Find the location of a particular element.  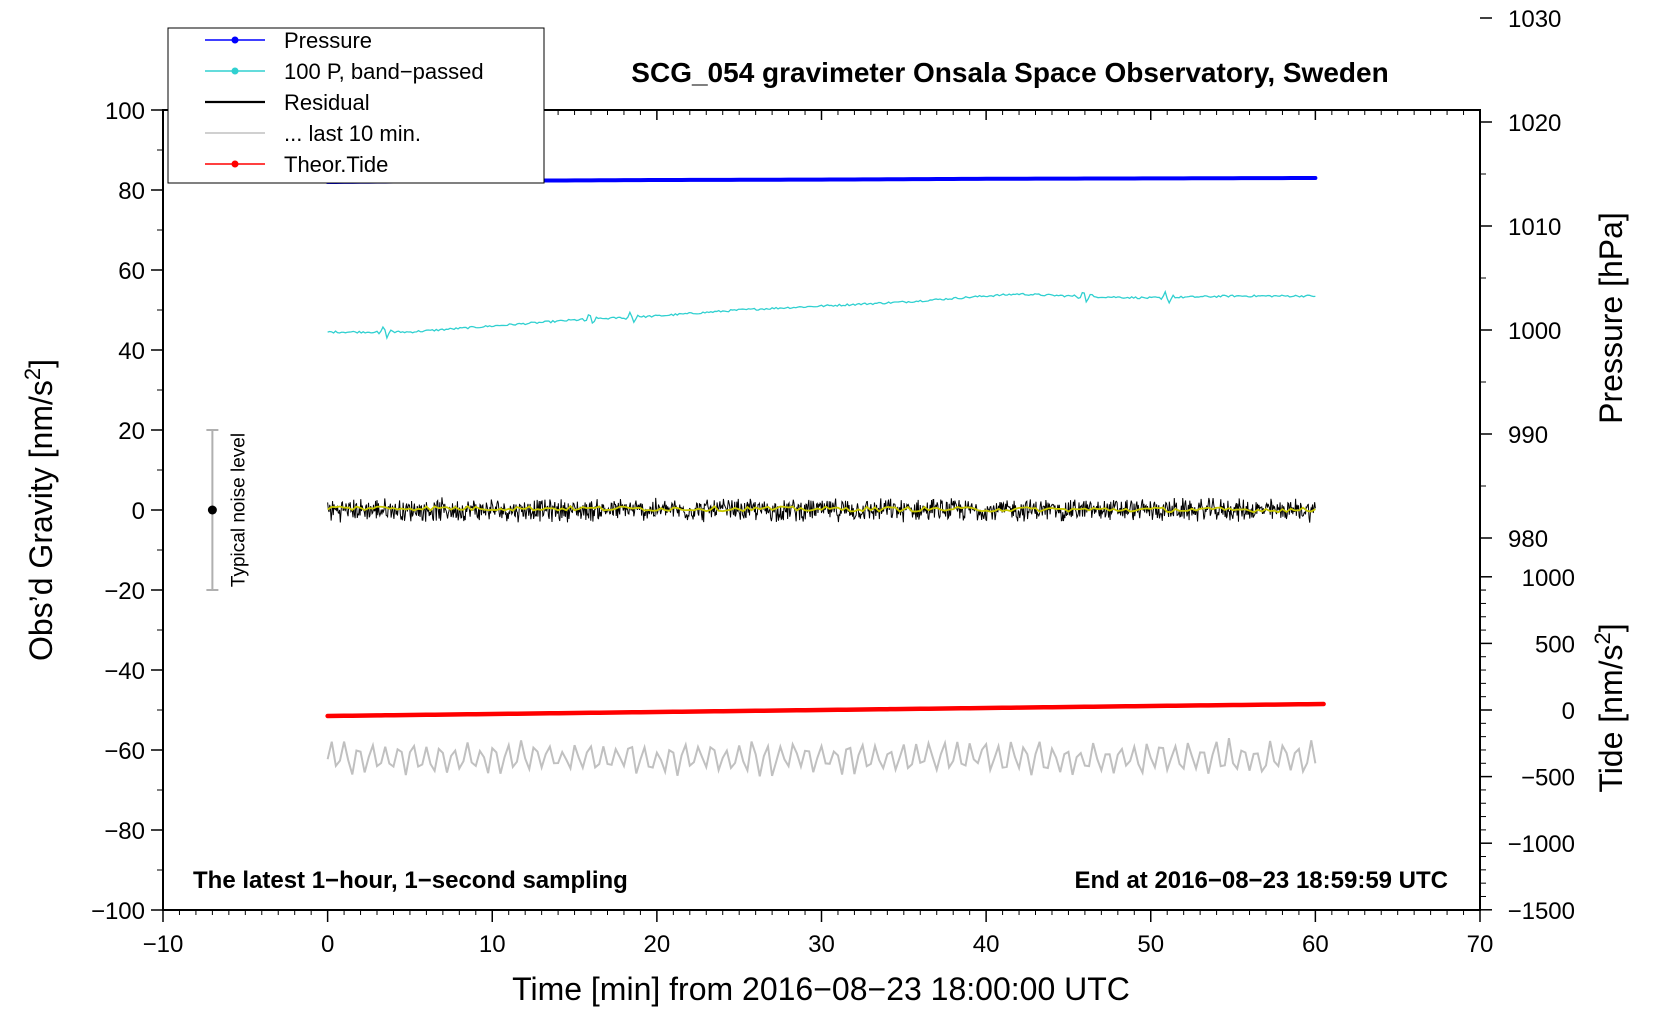

tide-tick-label: −1000 is located at coordinates (1541, 844).